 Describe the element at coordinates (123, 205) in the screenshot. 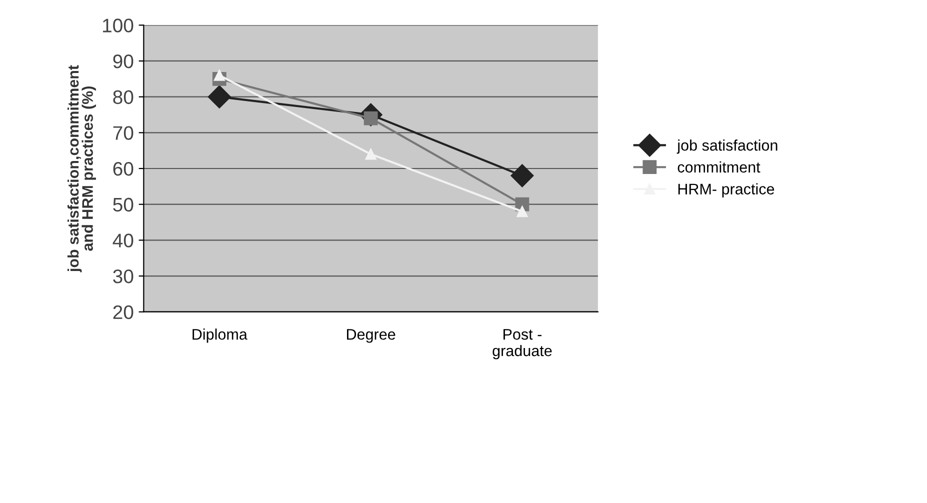

I see `y-tick-label: 50` at that location.